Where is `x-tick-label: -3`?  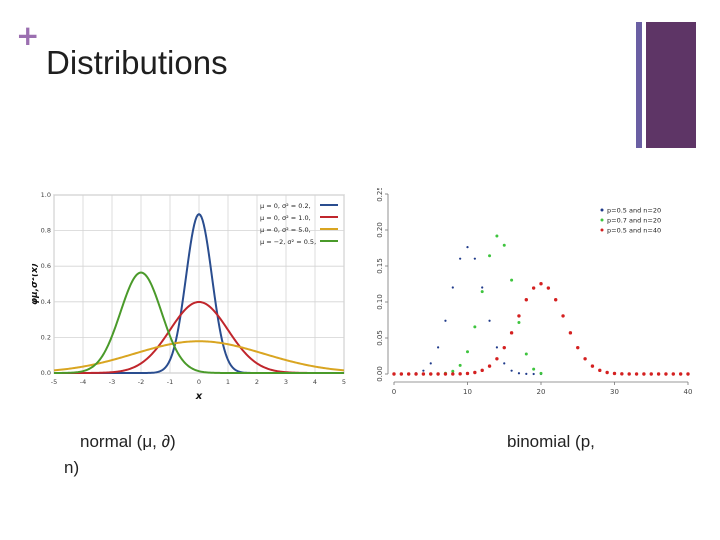 x-tick-label: -3 is located at coordinates (112, 382).